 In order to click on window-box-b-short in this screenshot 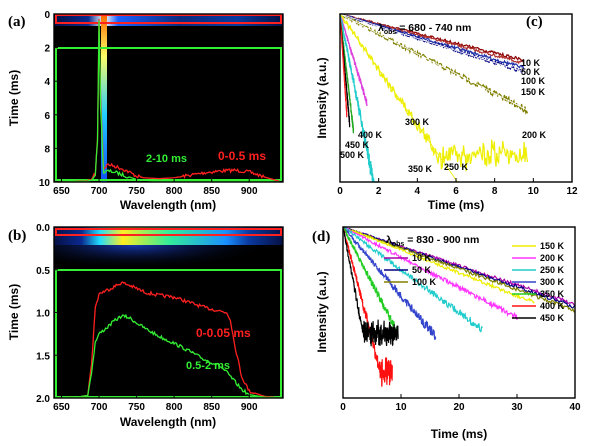, I will do `click(168, 232)`.